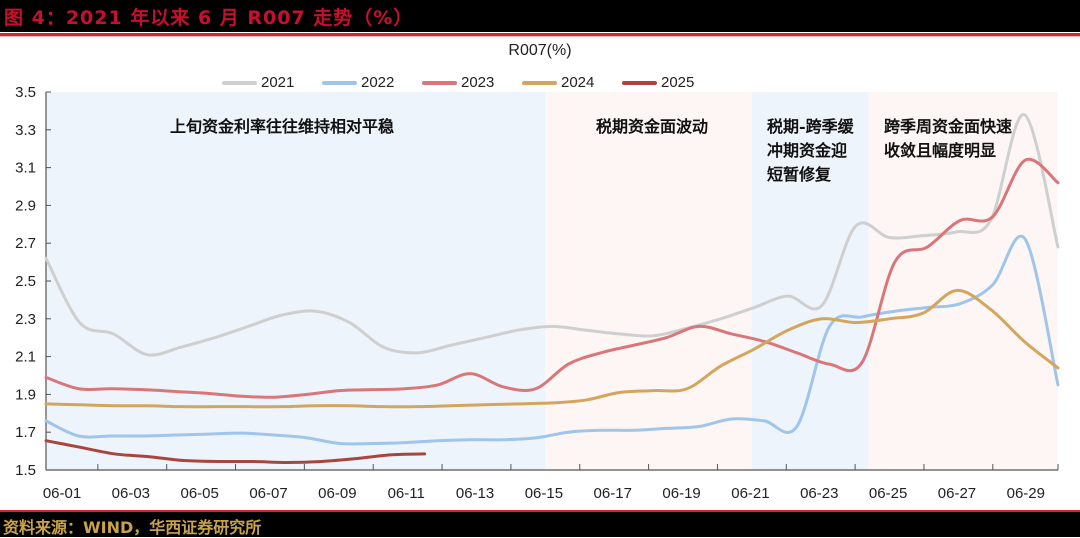 The image size is (1080, 538). What do you see at coordinates (25, 319) in the screenshot?
I see `y-tick-label: 2.3` at bounding box center [25, 319].